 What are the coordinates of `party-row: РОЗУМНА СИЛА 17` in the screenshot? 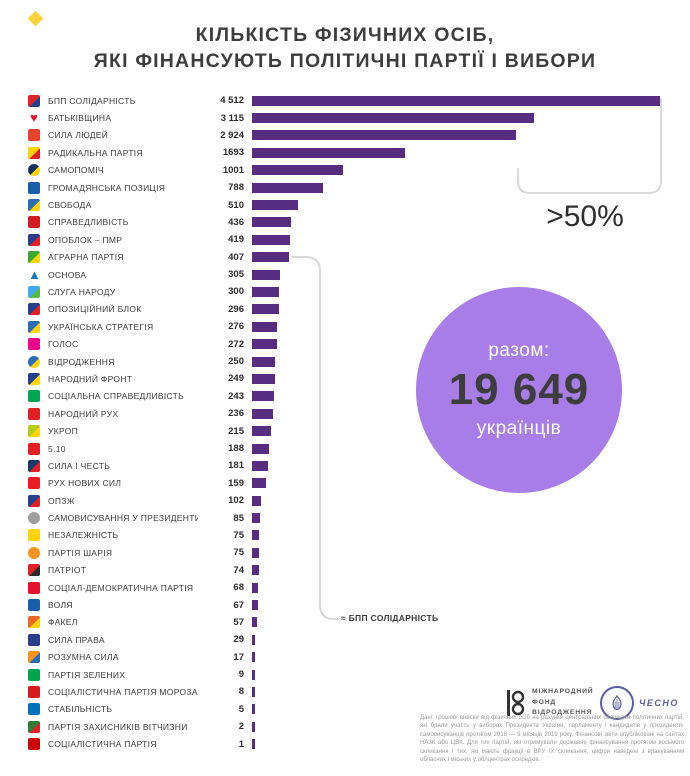 It's located at (359, 657).